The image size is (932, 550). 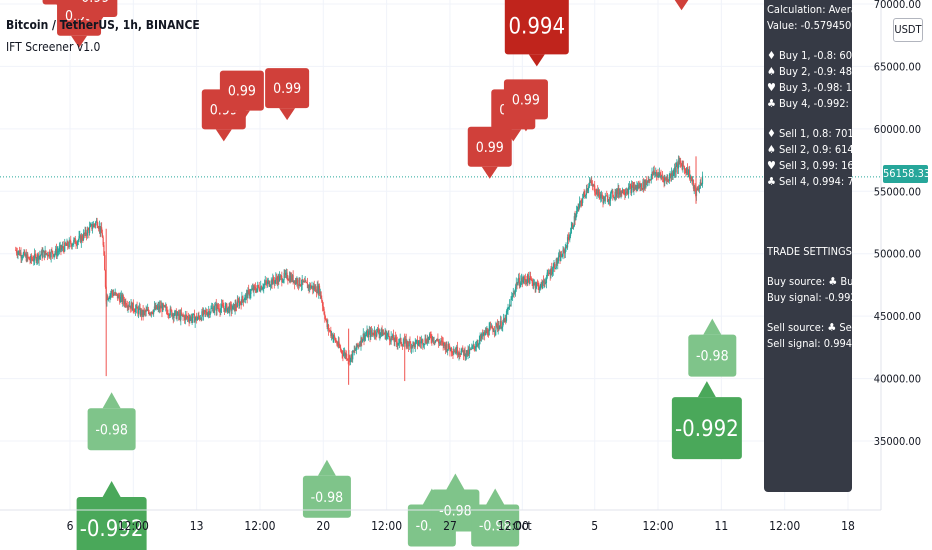 What do you see at coordinates (594, 526) in the screenshot?
I see `x-tick-label: 5` at bounding box center [594, 526].